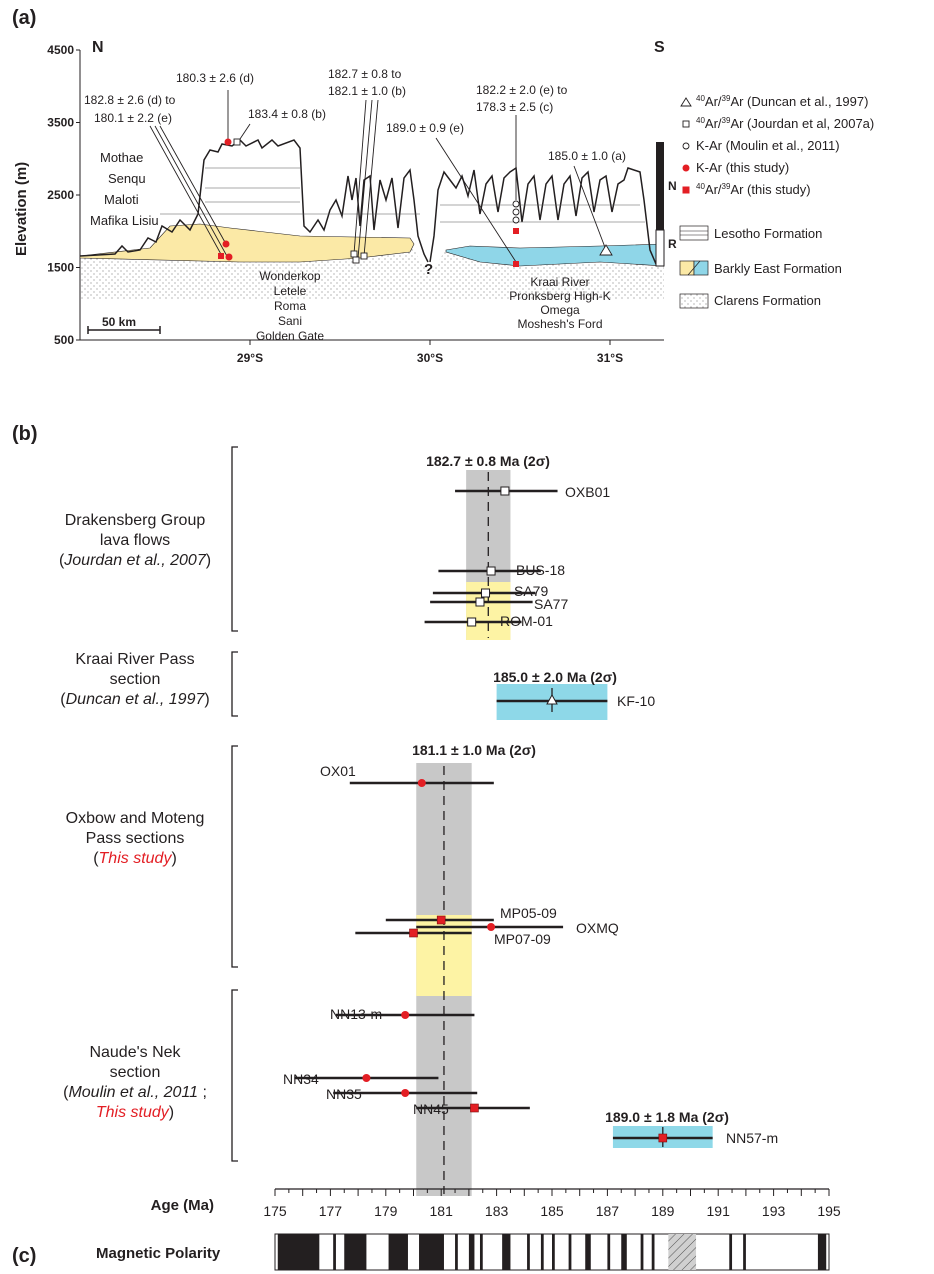 This screenshot has height=1274, width=934. I want to click on polarity-title: Magnetic Polarity, so click(158, 1253).